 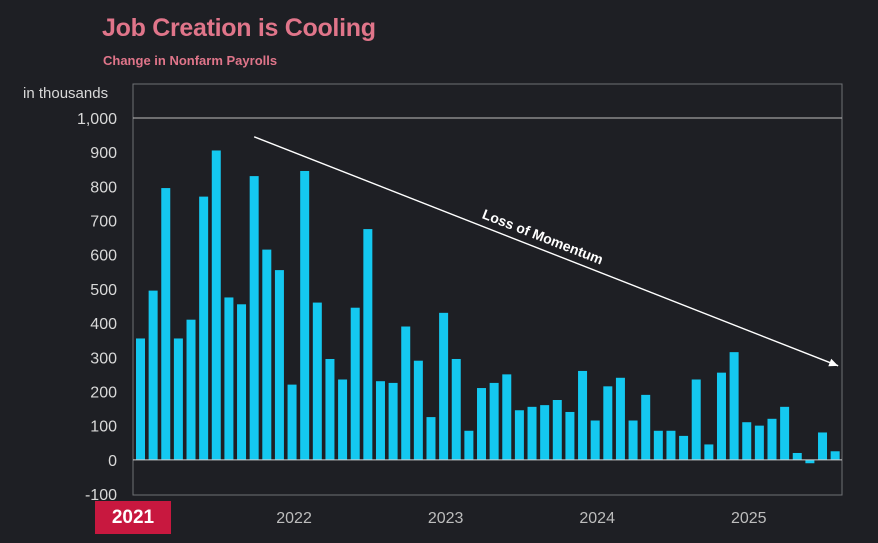 I want to click on y-tick-label: 500, so click(x=103, y=290).